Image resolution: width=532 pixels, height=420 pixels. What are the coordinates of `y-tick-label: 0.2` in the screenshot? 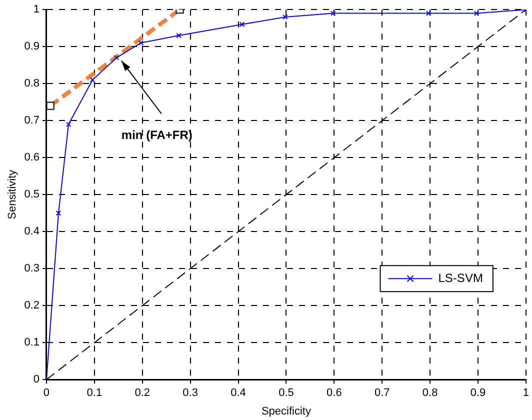 It's located at (32, 306).